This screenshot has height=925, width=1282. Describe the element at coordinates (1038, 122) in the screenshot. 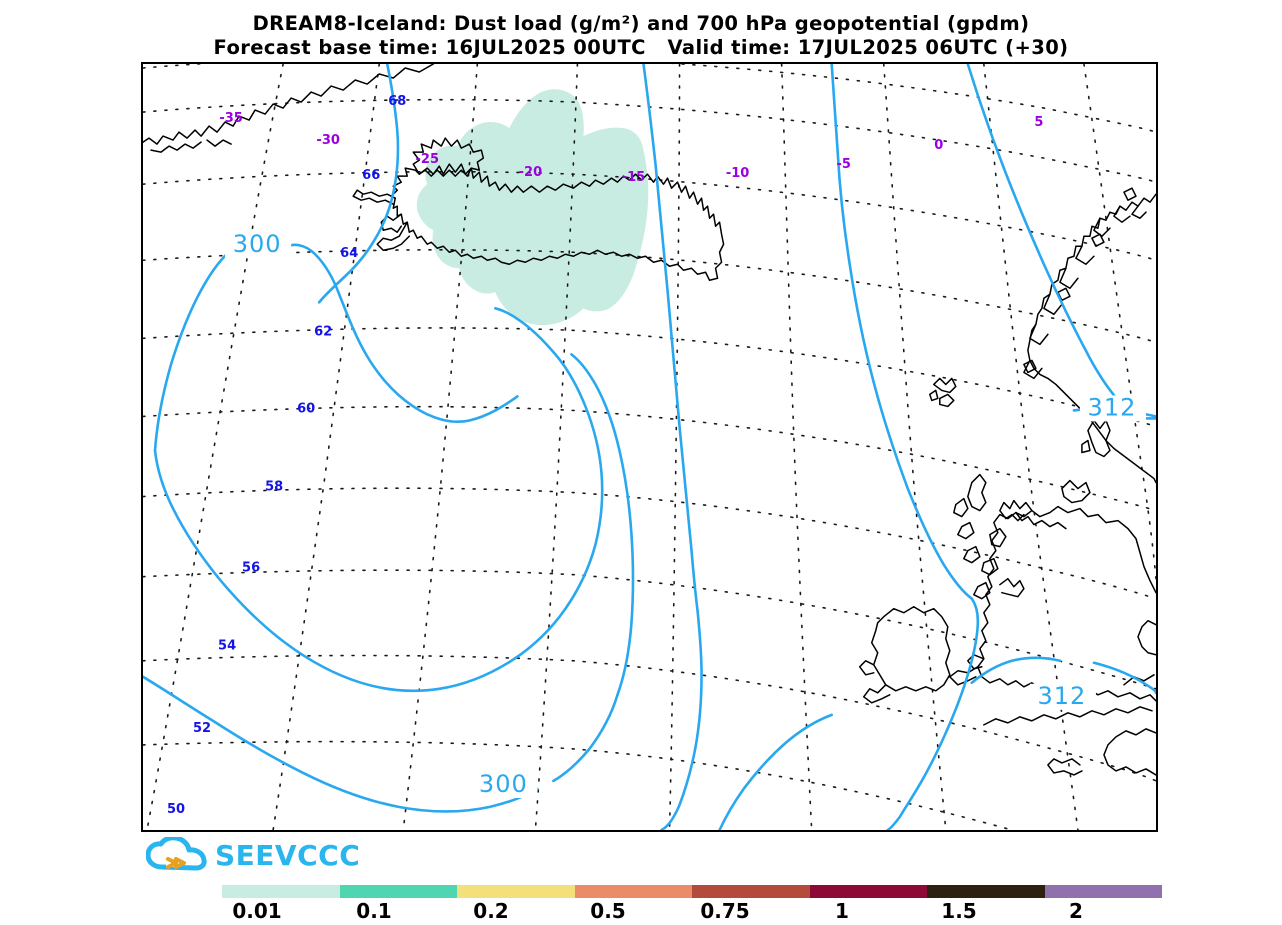

I see `lon-label-5: 5` at that location.